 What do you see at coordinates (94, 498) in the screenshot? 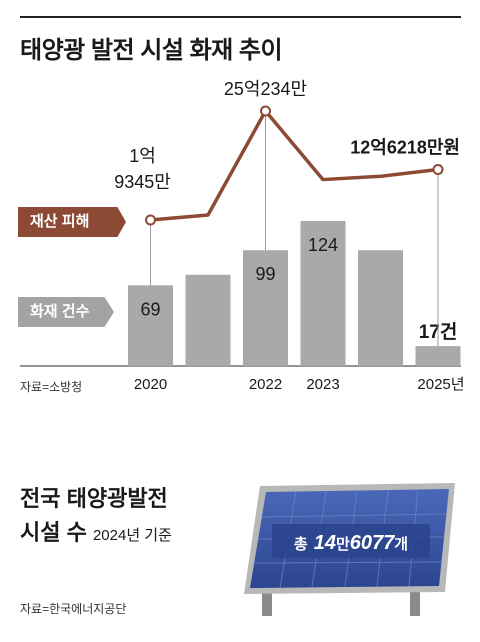
I see `facility-heading-line1: 전국 태양광발전` at bounding box center [94, 498].